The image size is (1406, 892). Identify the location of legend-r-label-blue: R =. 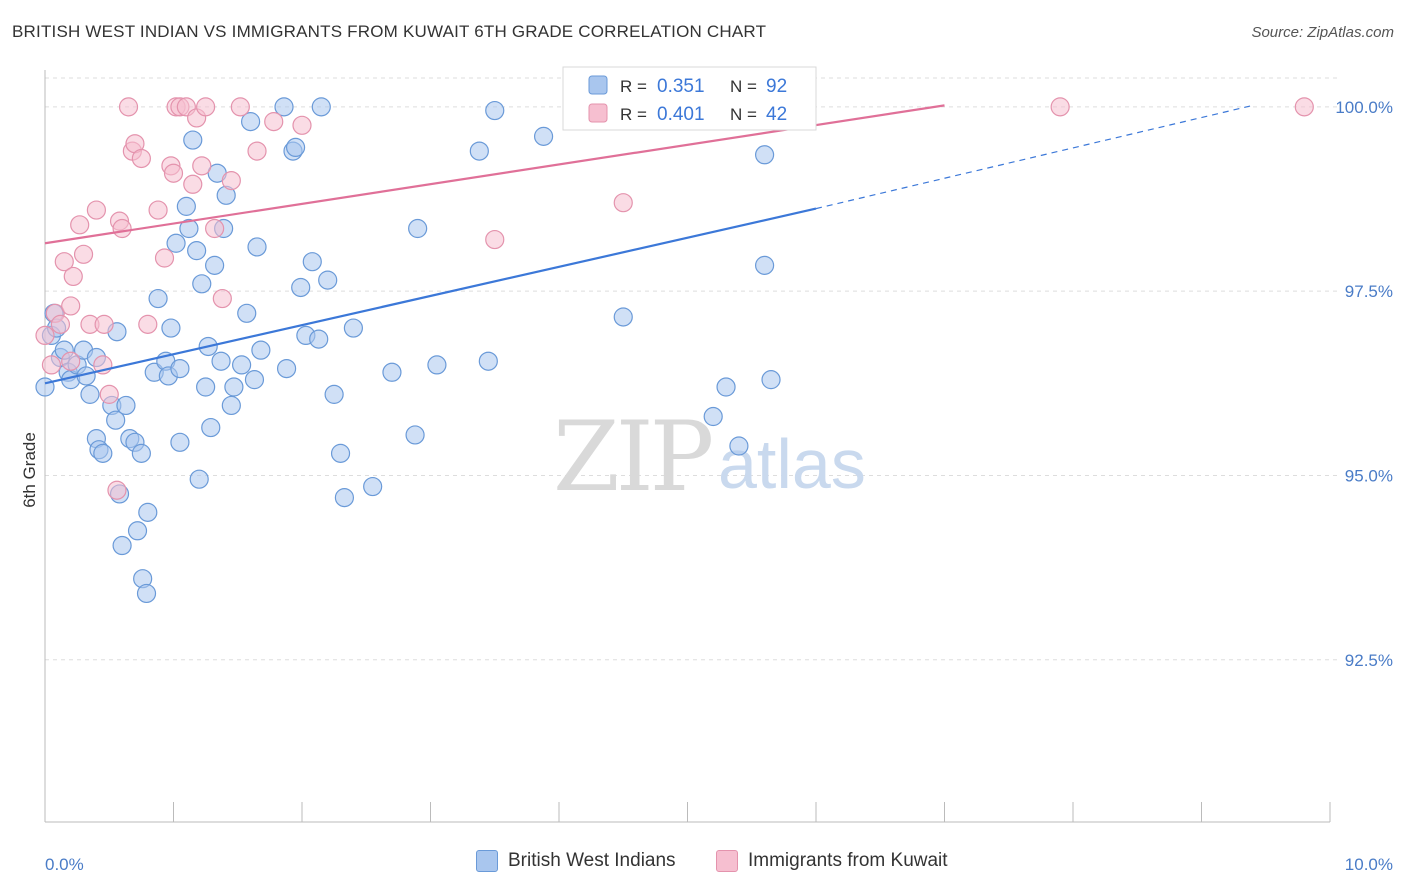
(633, 86).